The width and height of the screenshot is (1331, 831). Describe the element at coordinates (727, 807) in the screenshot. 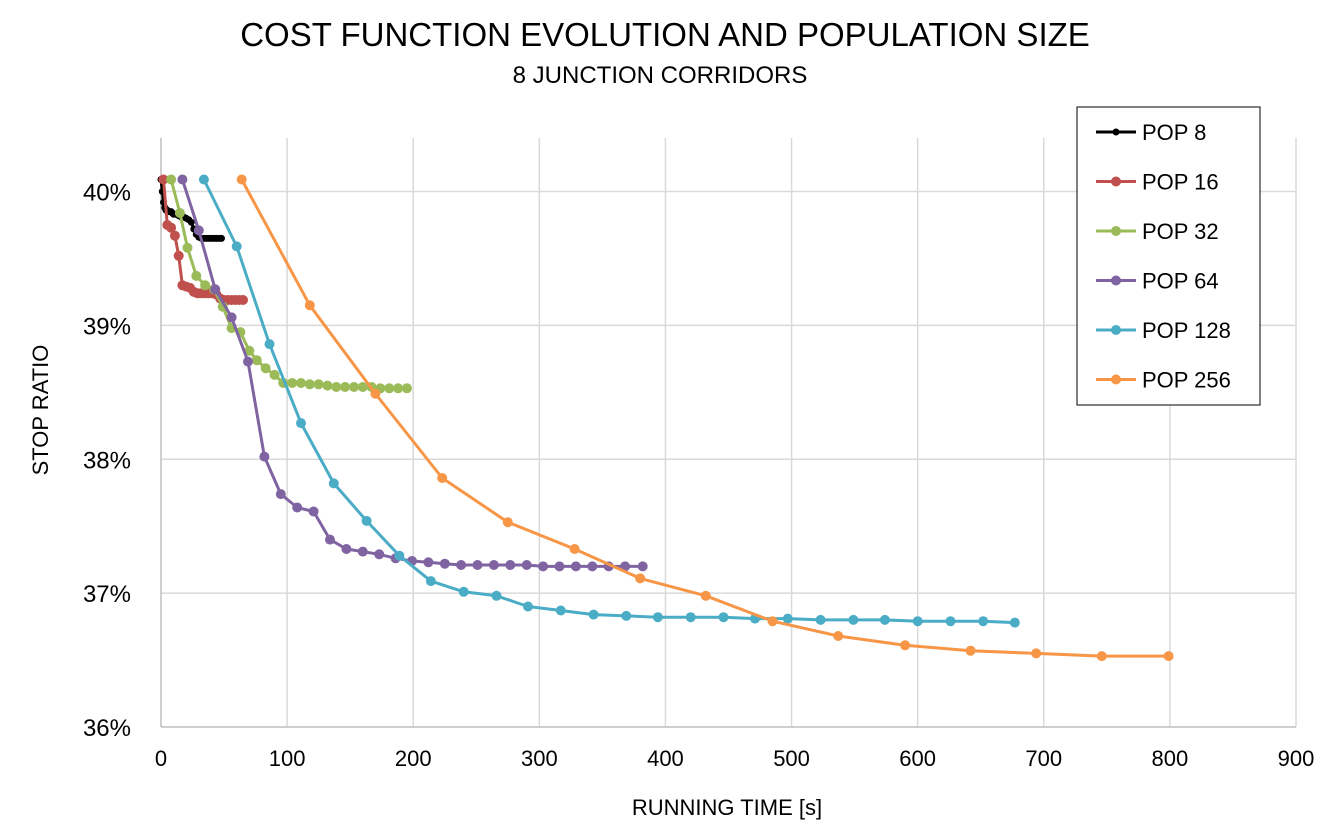

I see `x-axis-label: RUNNING TIME [s]` at that location.